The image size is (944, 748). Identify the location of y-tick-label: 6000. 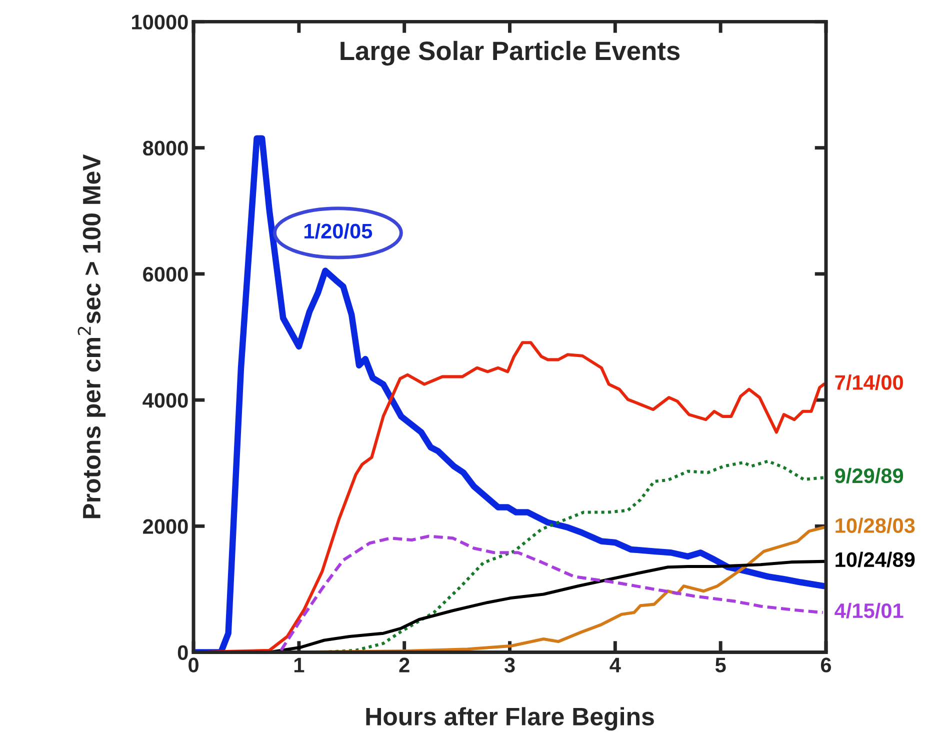
(165, 274).